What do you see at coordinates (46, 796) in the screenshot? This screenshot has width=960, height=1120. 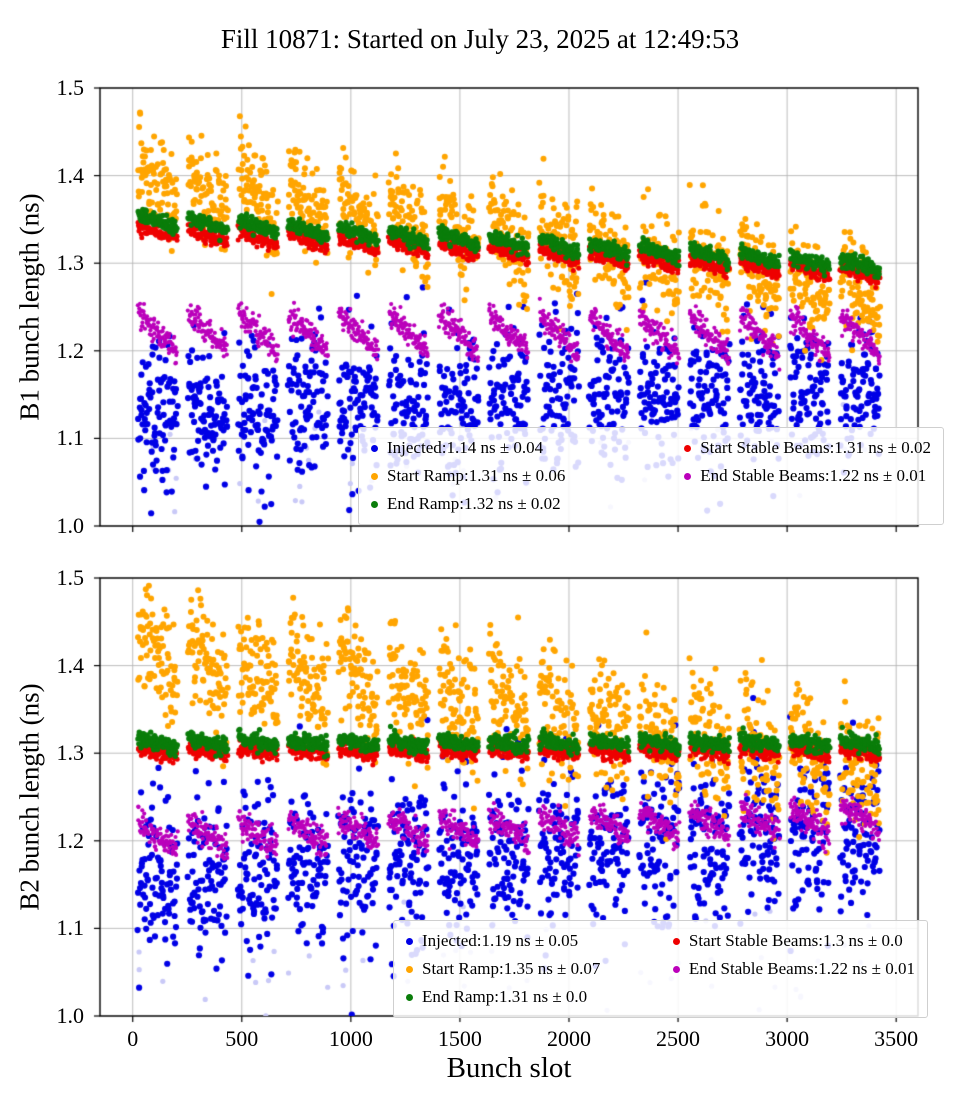 I see `b2-y-tick-labels: 1.0 1.1 1.2 1.3 1.4 1.5` at bounding box center [46, 796].